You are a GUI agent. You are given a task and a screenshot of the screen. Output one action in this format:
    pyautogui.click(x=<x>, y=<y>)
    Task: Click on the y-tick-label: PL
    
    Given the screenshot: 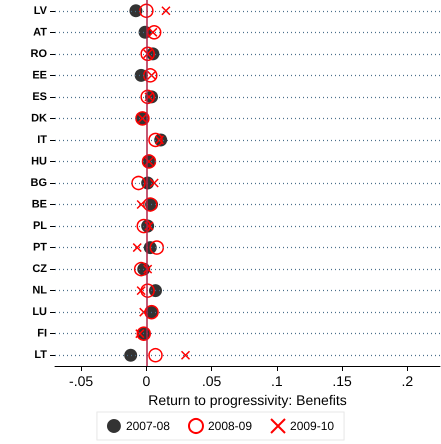 What is the action you would take?
    pyautogui.click(x=40, y=226)
    